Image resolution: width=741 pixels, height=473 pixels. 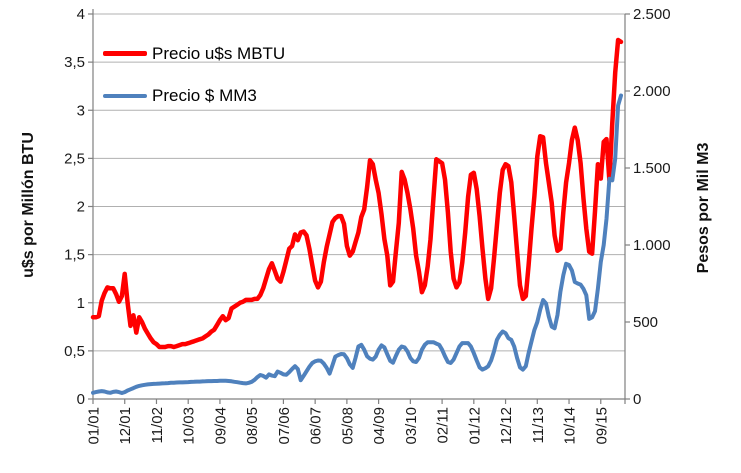 I want to click on x-axis-tick-label: 04/09, so click(x=379, y=426).